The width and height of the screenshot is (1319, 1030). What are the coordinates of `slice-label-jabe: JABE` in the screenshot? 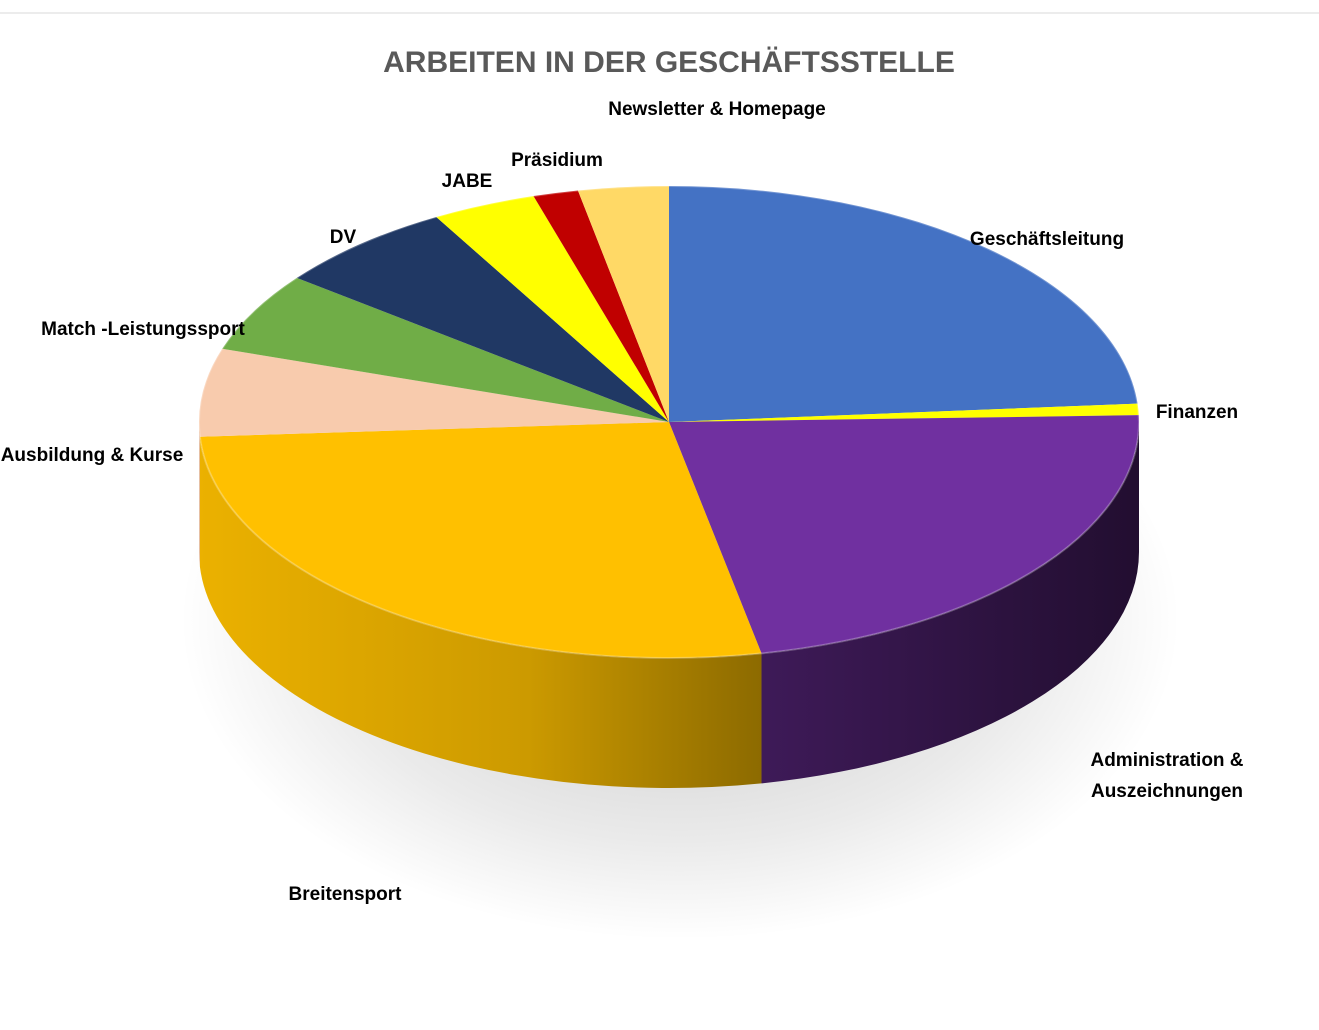 It's located at (467, 181).